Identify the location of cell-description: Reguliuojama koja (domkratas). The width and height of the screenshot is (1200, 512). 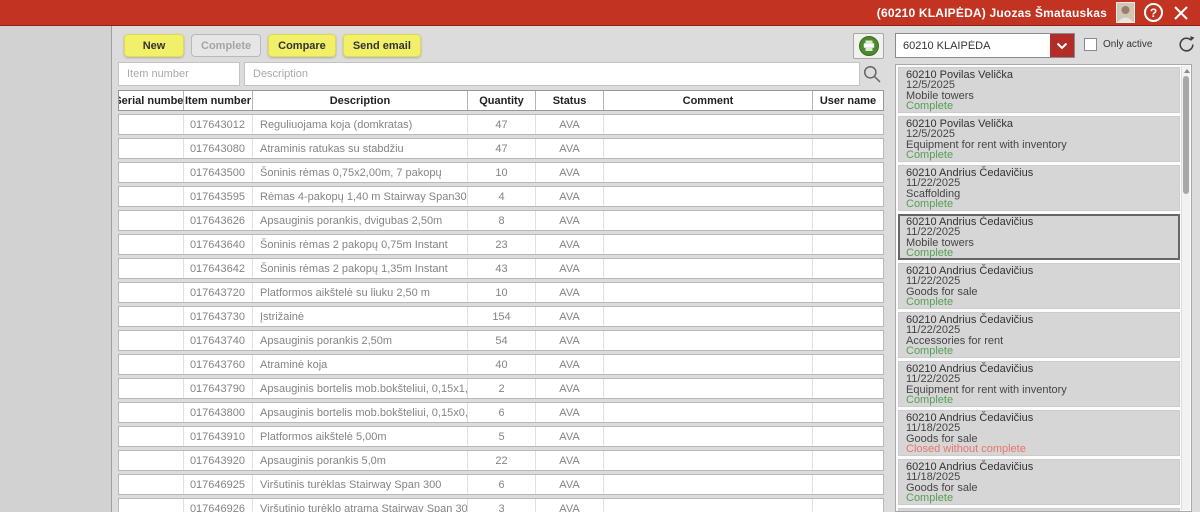
(360, 124).